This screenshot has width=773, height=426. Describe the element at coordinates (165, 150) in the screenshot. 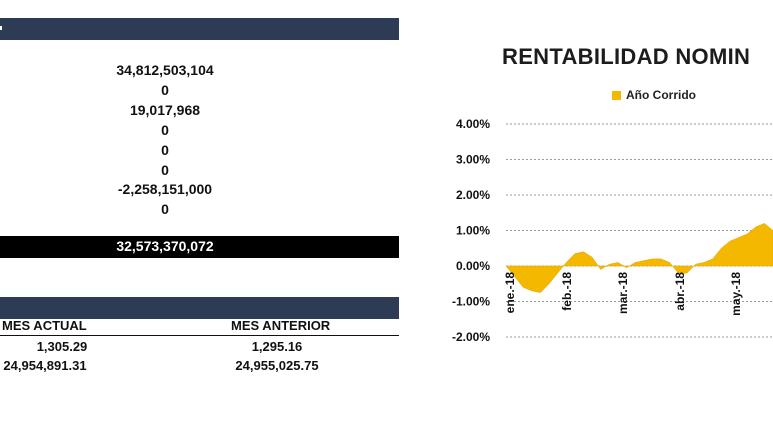

I see `table-value-5: 0` at that location.